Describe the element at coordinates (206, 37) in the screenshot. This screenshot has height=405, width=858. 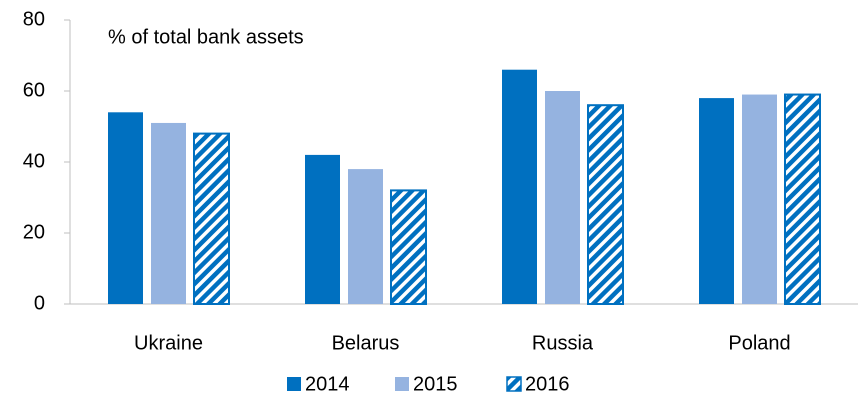
I see `chart-subtitle: % of total bank assets` at that location.